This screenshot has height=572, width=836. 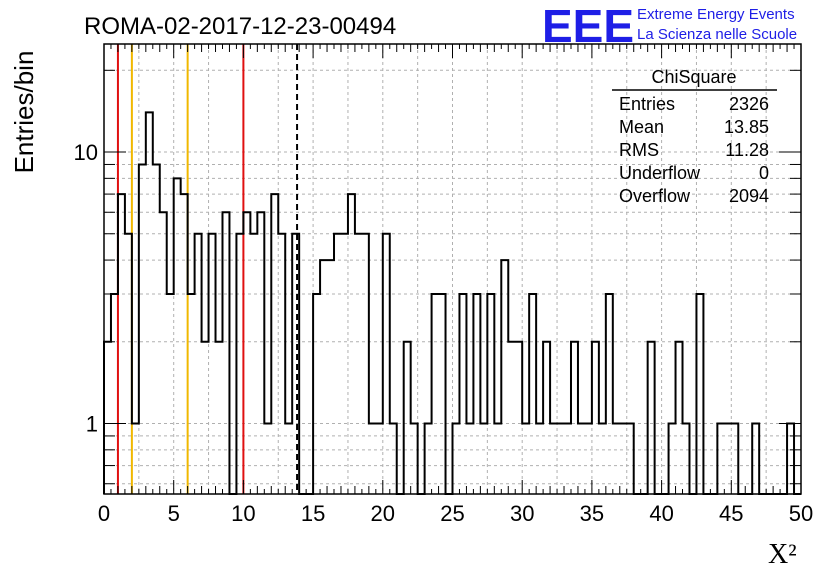 I want to click on stats-label: Overflow, so click(x=655, y=196).